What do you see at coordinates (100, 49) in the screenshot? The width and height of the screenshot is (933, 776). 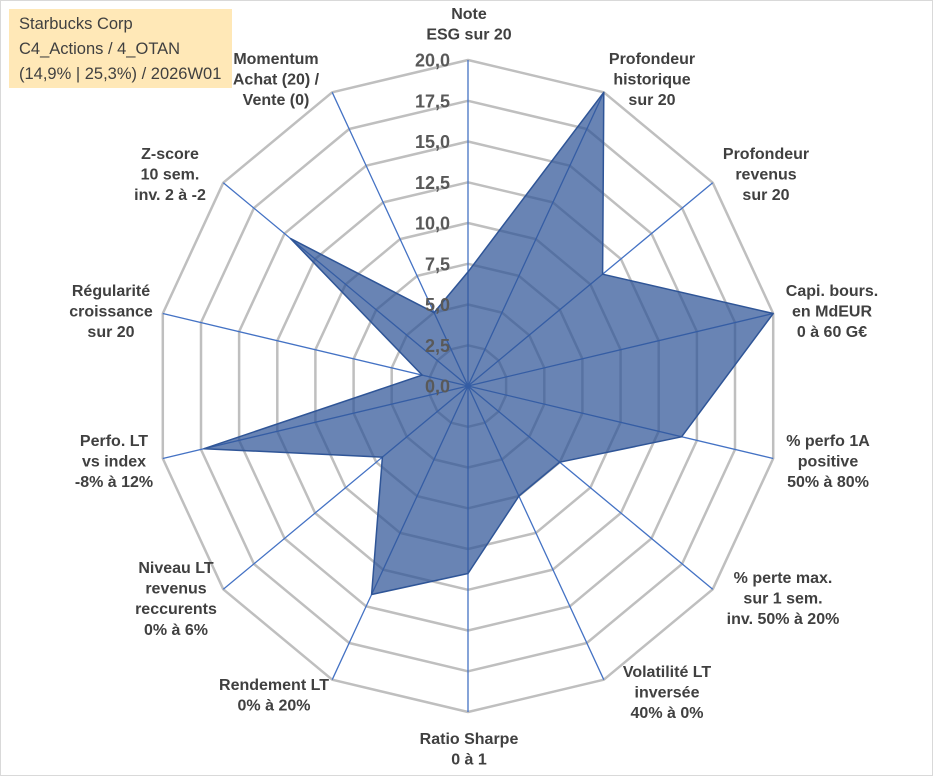 I see `portfolio-category: C4_Actions / 4_OTAN` at bounding box center [100, 49].